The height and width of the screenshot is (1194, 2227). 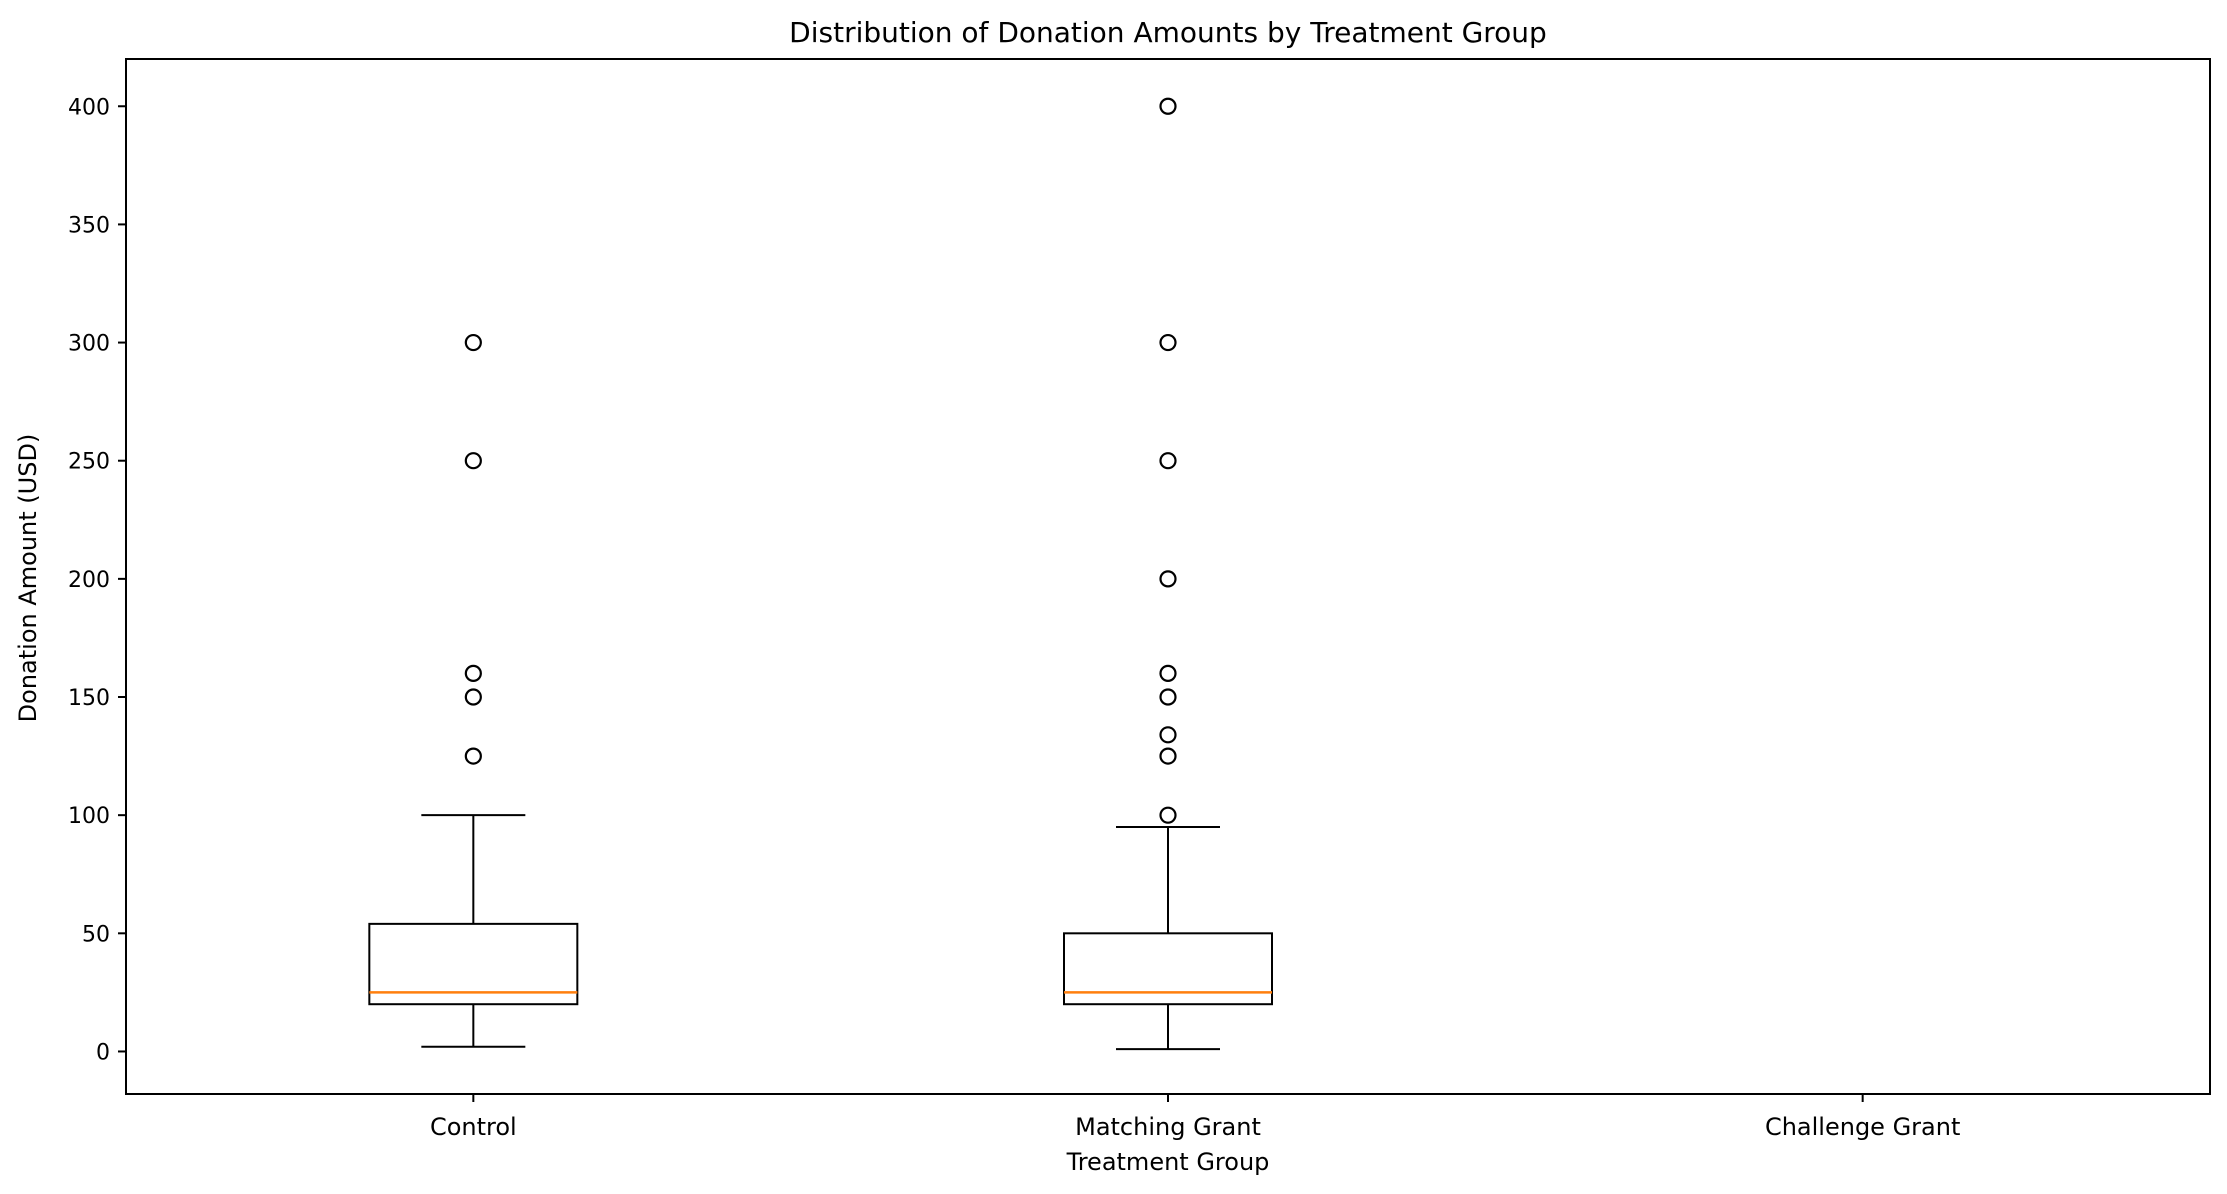 I want to click on x-tick-label: Matching Grant, so click(x=1168, y=1127).